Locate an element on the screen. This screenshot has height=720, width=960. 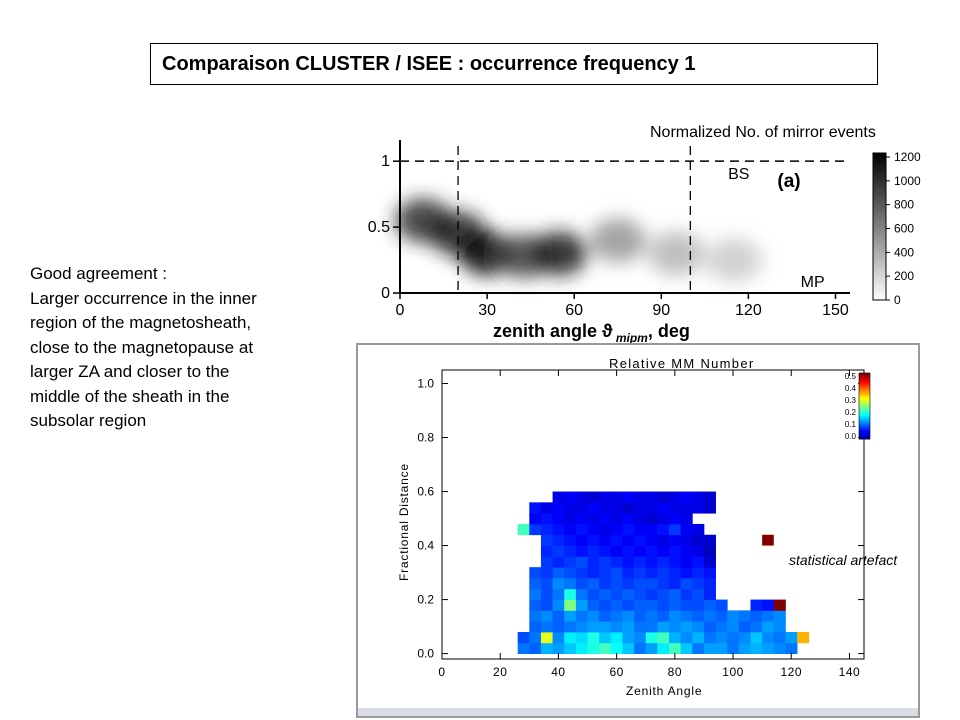
panel-label: (a) is located at coordinates (788, 181).